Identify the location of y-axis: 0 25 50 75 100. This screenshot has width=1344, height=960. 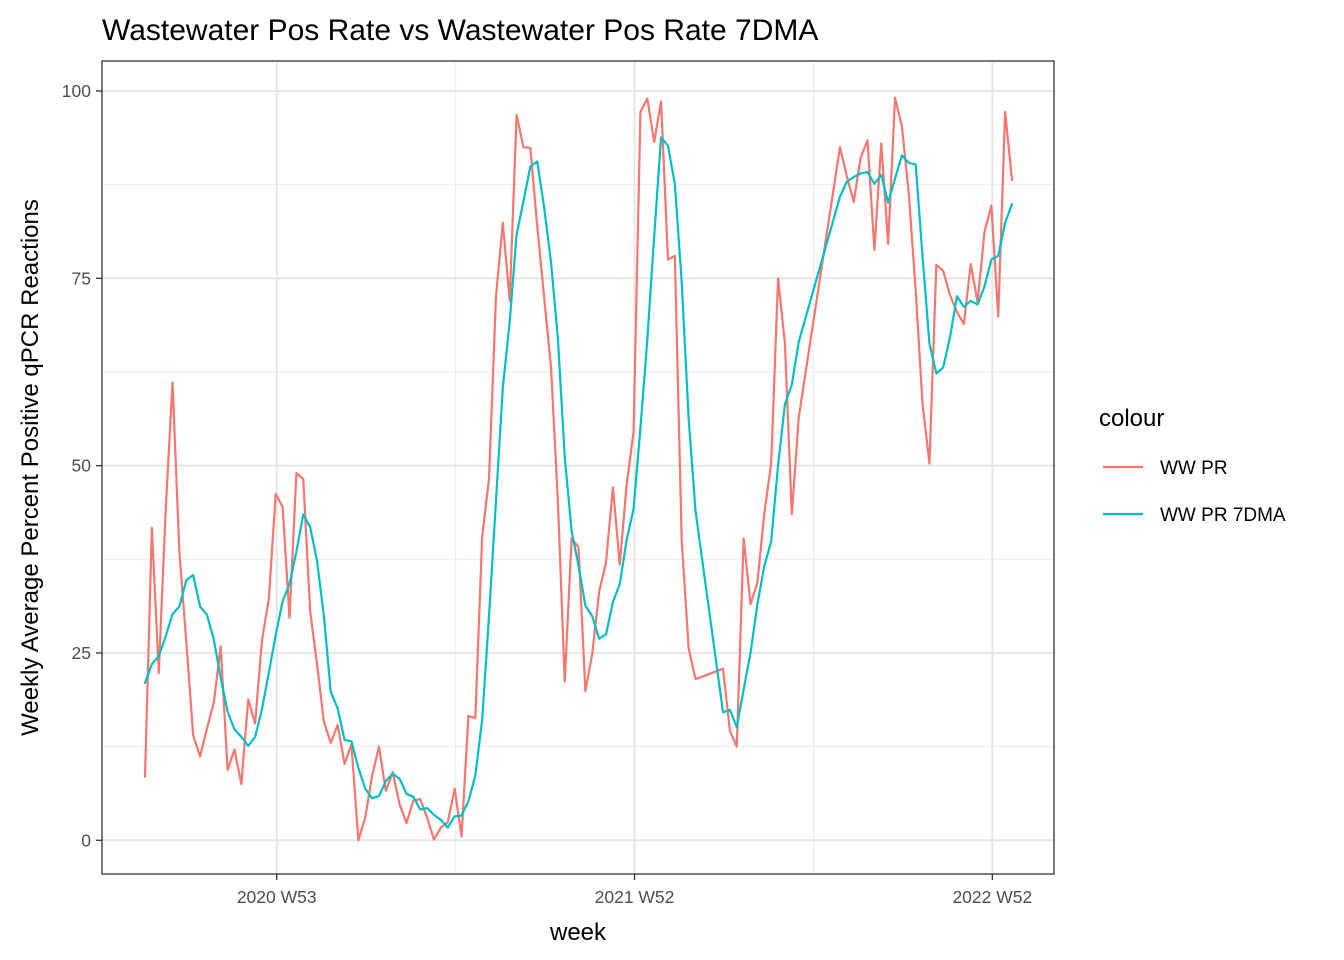
(82, 465).